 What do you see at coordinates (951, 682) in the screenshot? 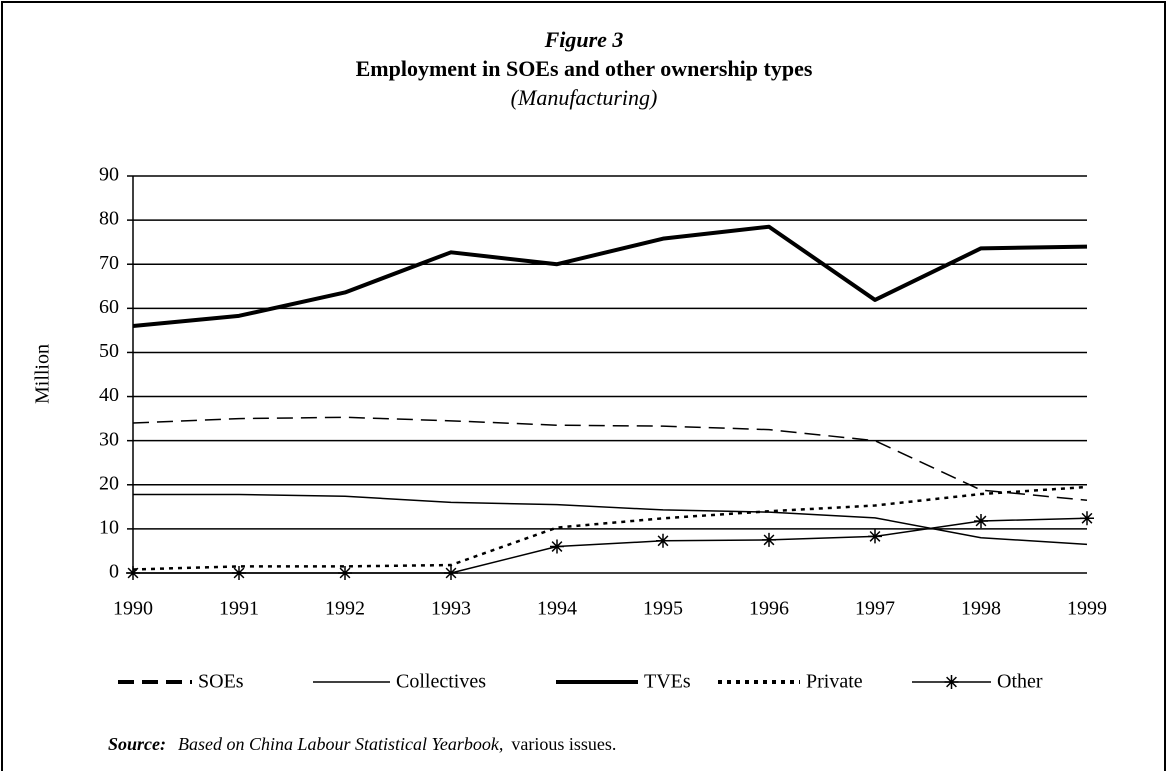
I see `legend-marker` at bounding box center [951, 682].